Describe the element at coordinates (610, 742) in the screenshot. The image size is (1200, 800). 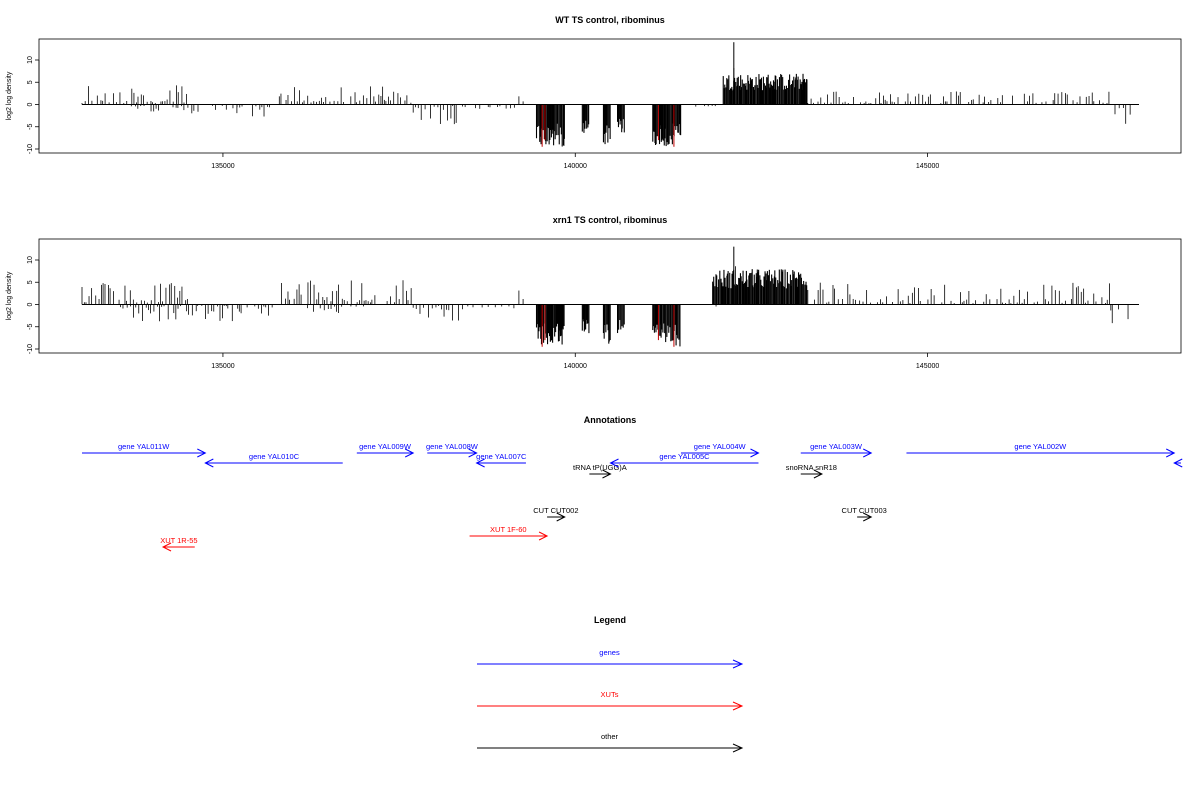
I see `legend-item-other: other` at that location.